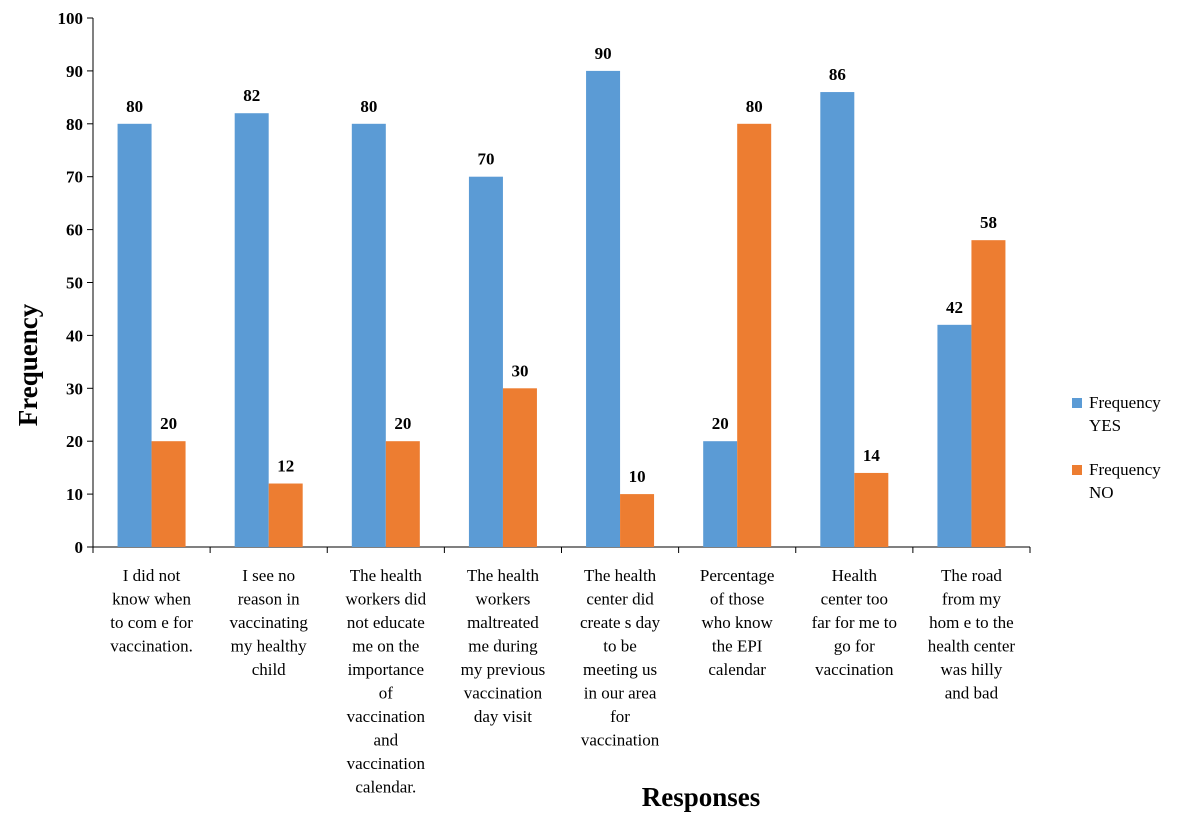 The height and width of the screenshot is (818, 1191). I want to click on data-label: 90, so click(603, 53).